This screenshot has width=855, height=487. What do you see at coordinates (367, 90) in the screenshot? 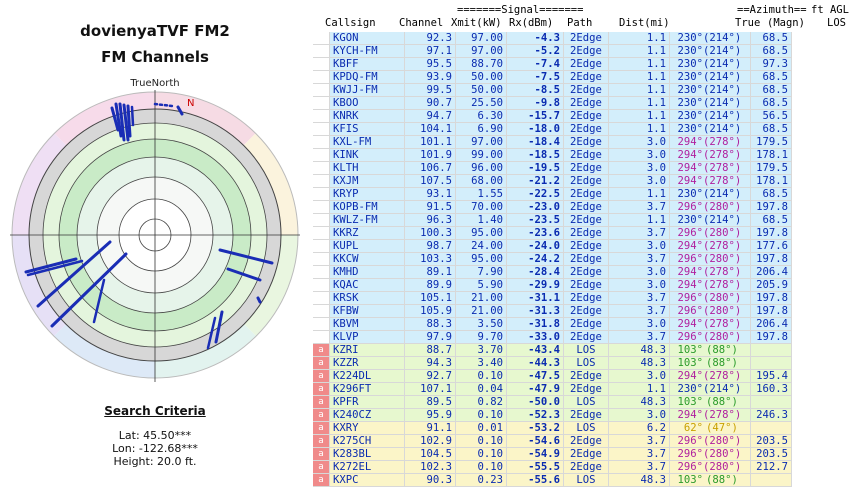
I see `cell-callsign: KWJJ-FM` at bounding box center [367, 90].